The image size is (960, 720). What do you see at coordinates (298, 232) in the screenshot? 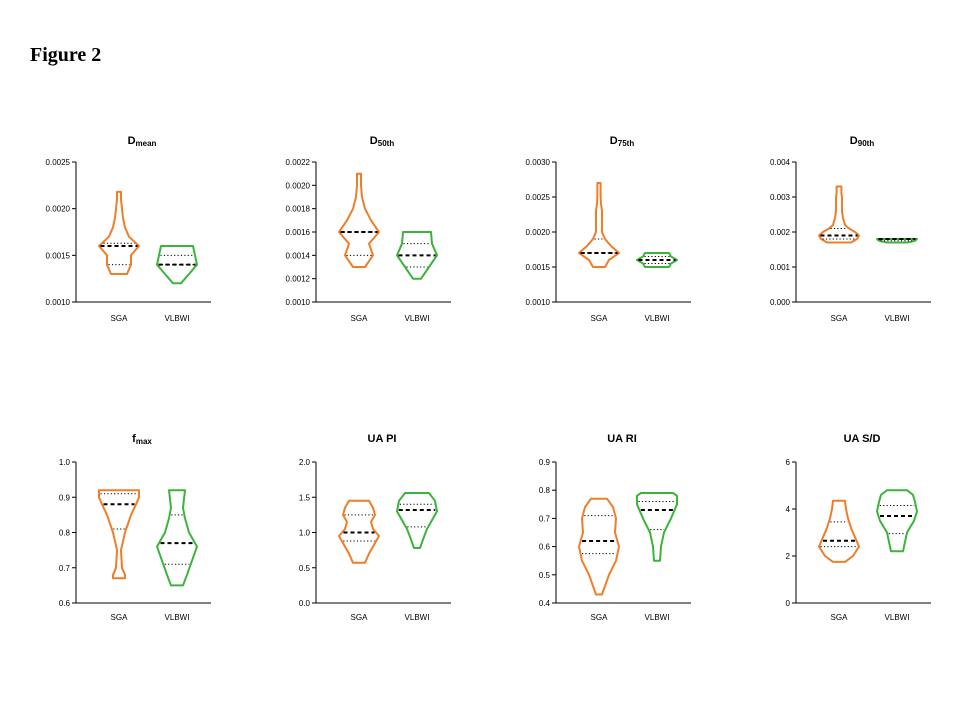
I see `y-tick-label: 0.0016` at bounding box center [298, 232].